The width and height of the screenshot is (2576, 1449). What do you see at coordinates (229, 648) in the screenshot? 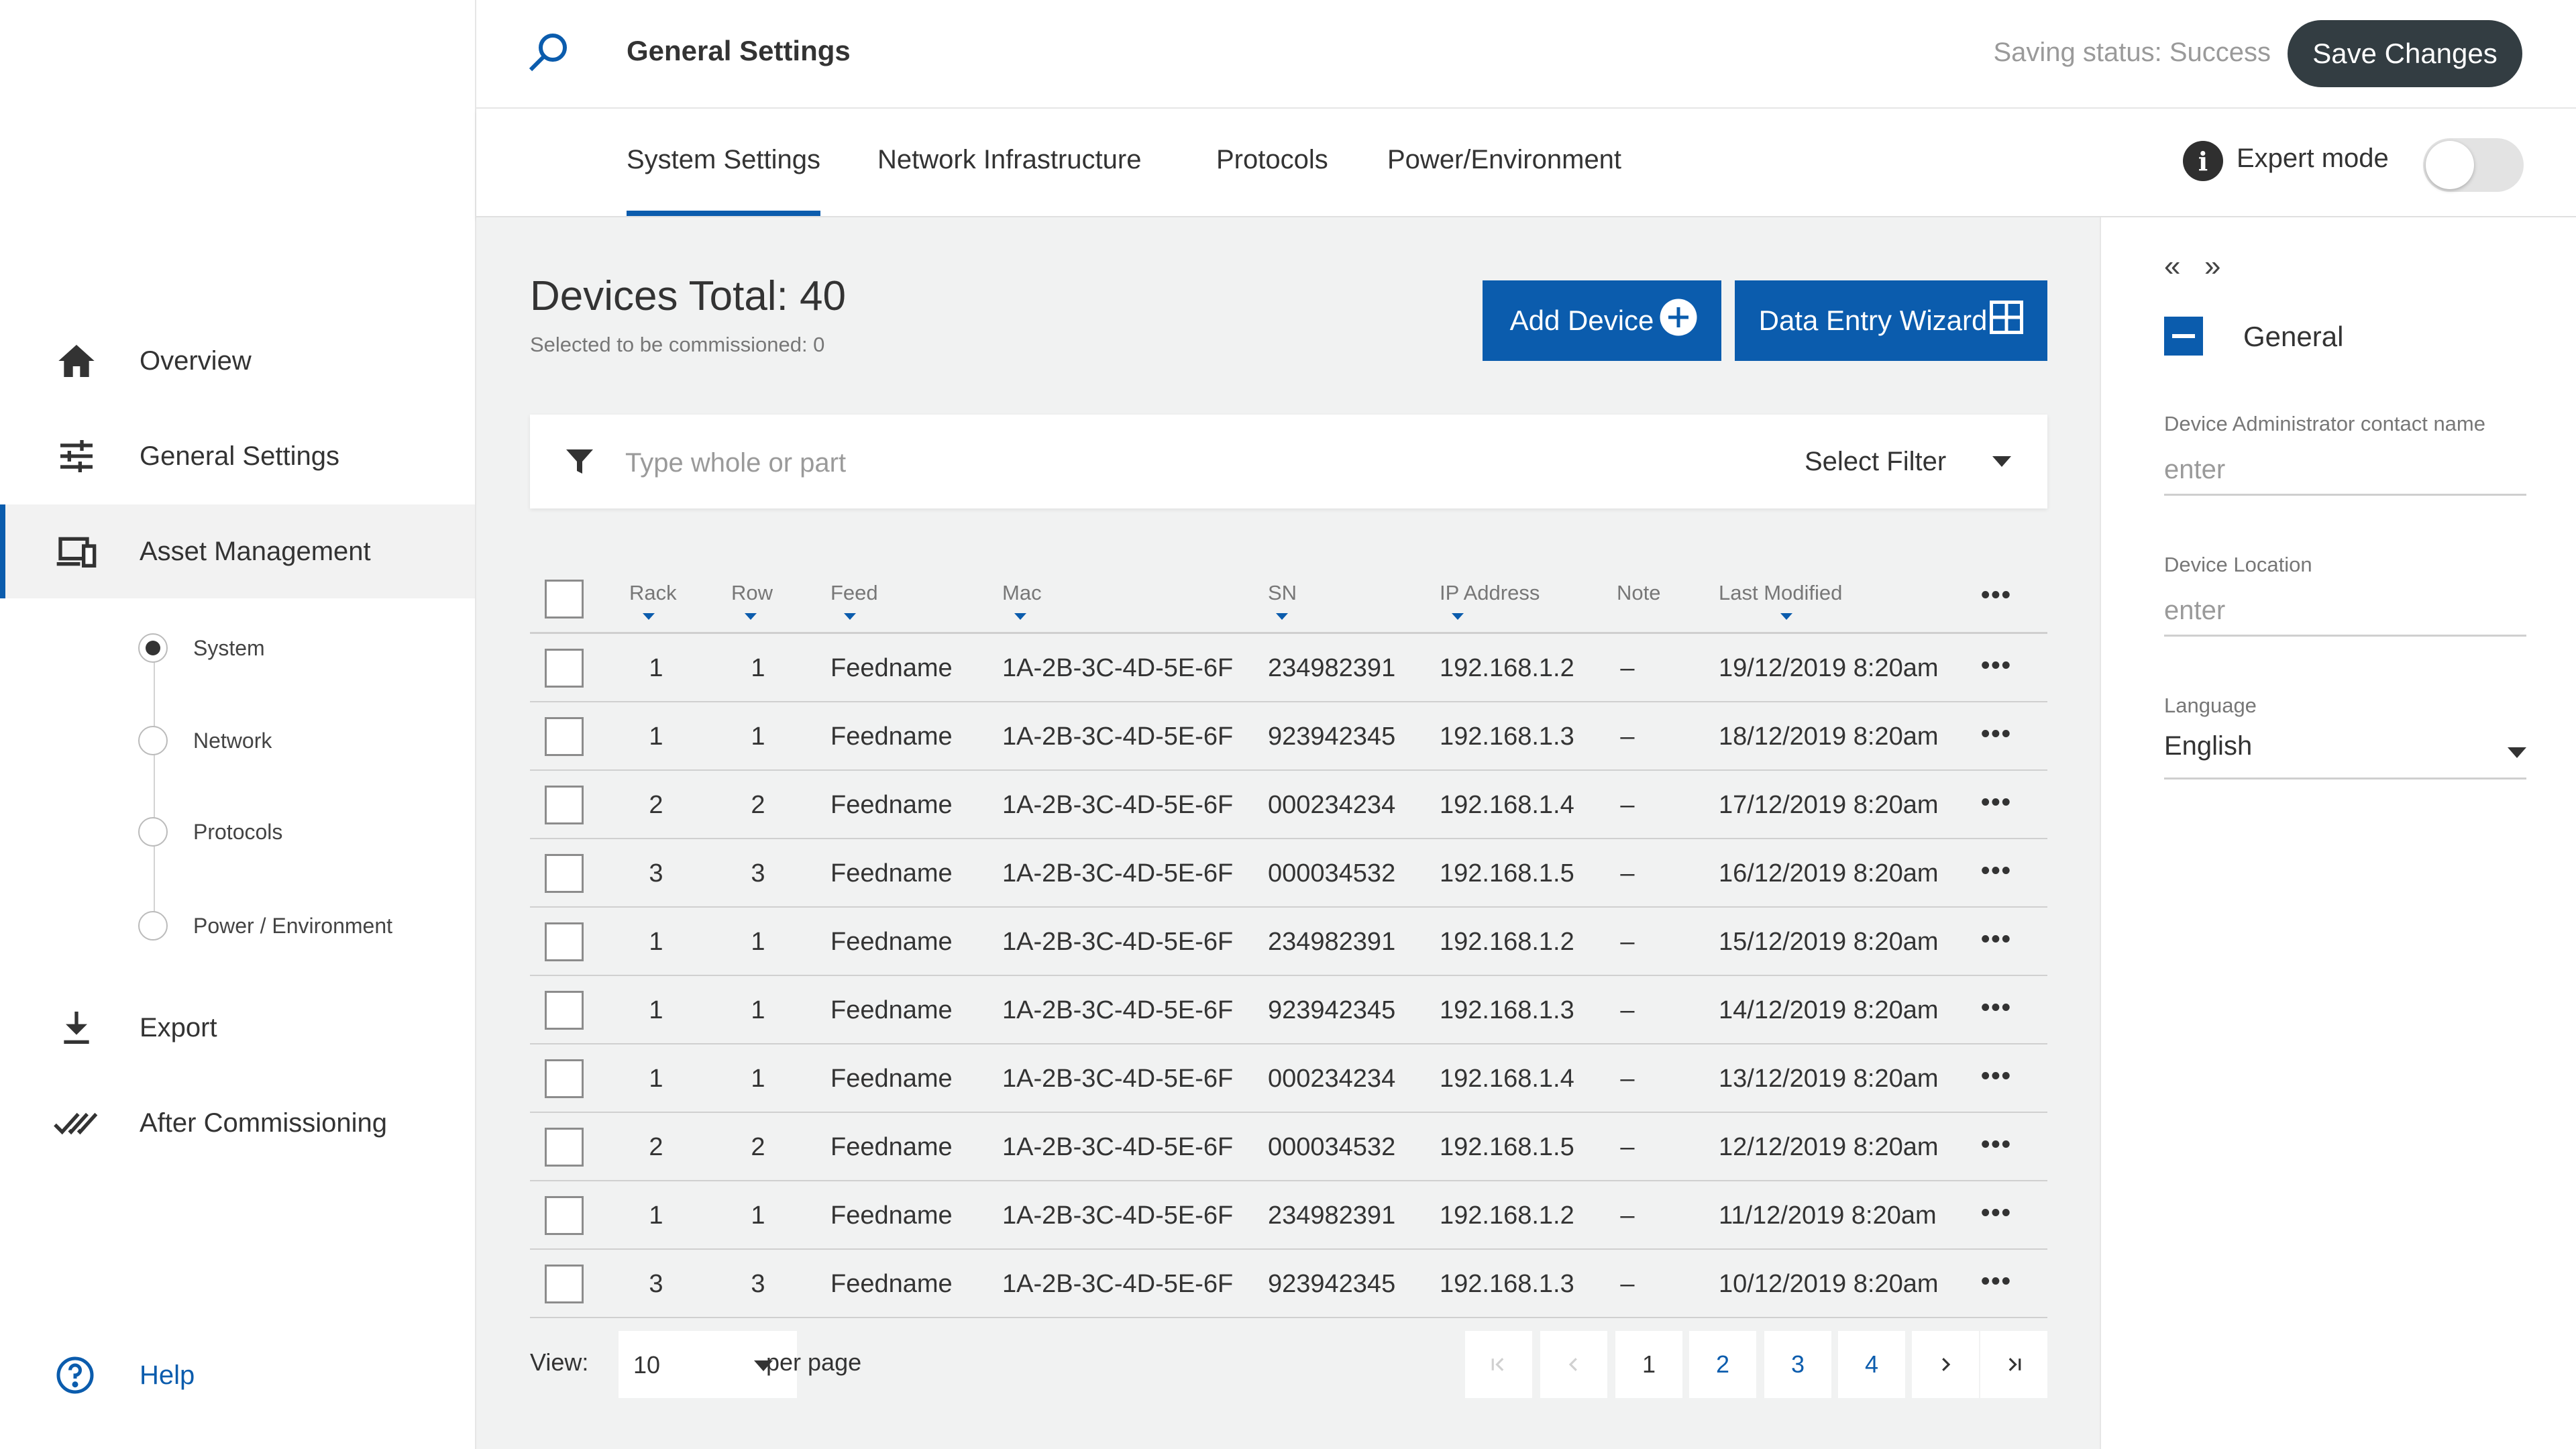
I see `subnav-item-label: System` at bounding box center [229, 648].